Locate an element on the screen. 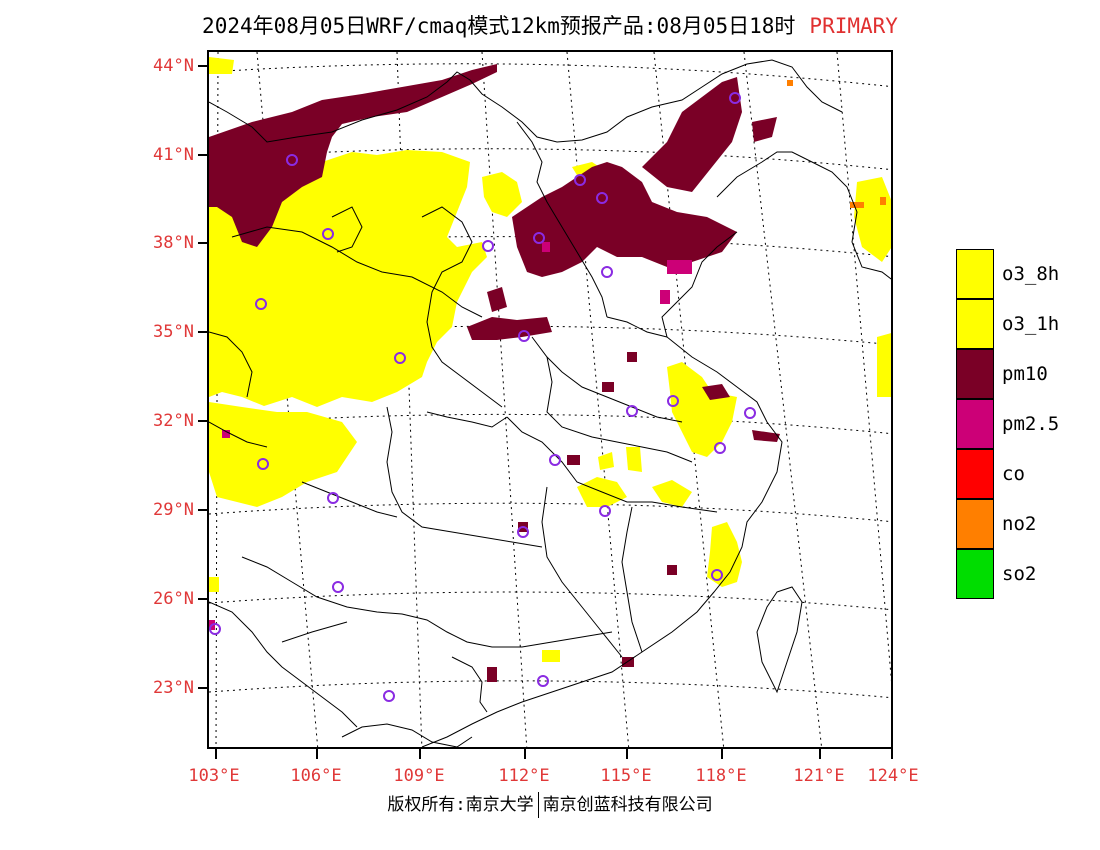 This screenshot has width=1100, height=850. lon-label-112: 112°E is located at coordinates (524, 776).